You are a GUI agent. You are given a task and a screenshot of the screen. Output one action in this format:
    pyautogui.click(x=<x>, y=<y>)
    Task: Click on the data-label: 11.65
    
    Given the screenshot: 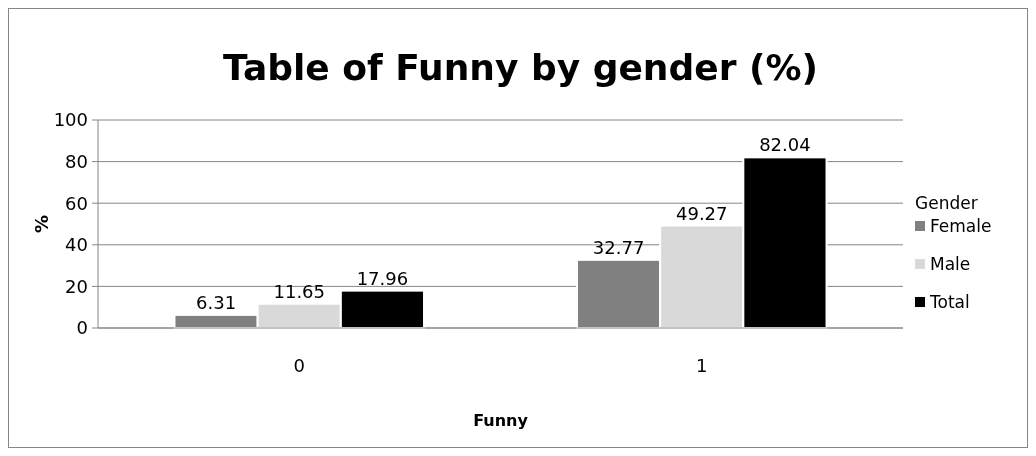 What is the action you would take?
    pyautogui.click(x=299, y=291)
    